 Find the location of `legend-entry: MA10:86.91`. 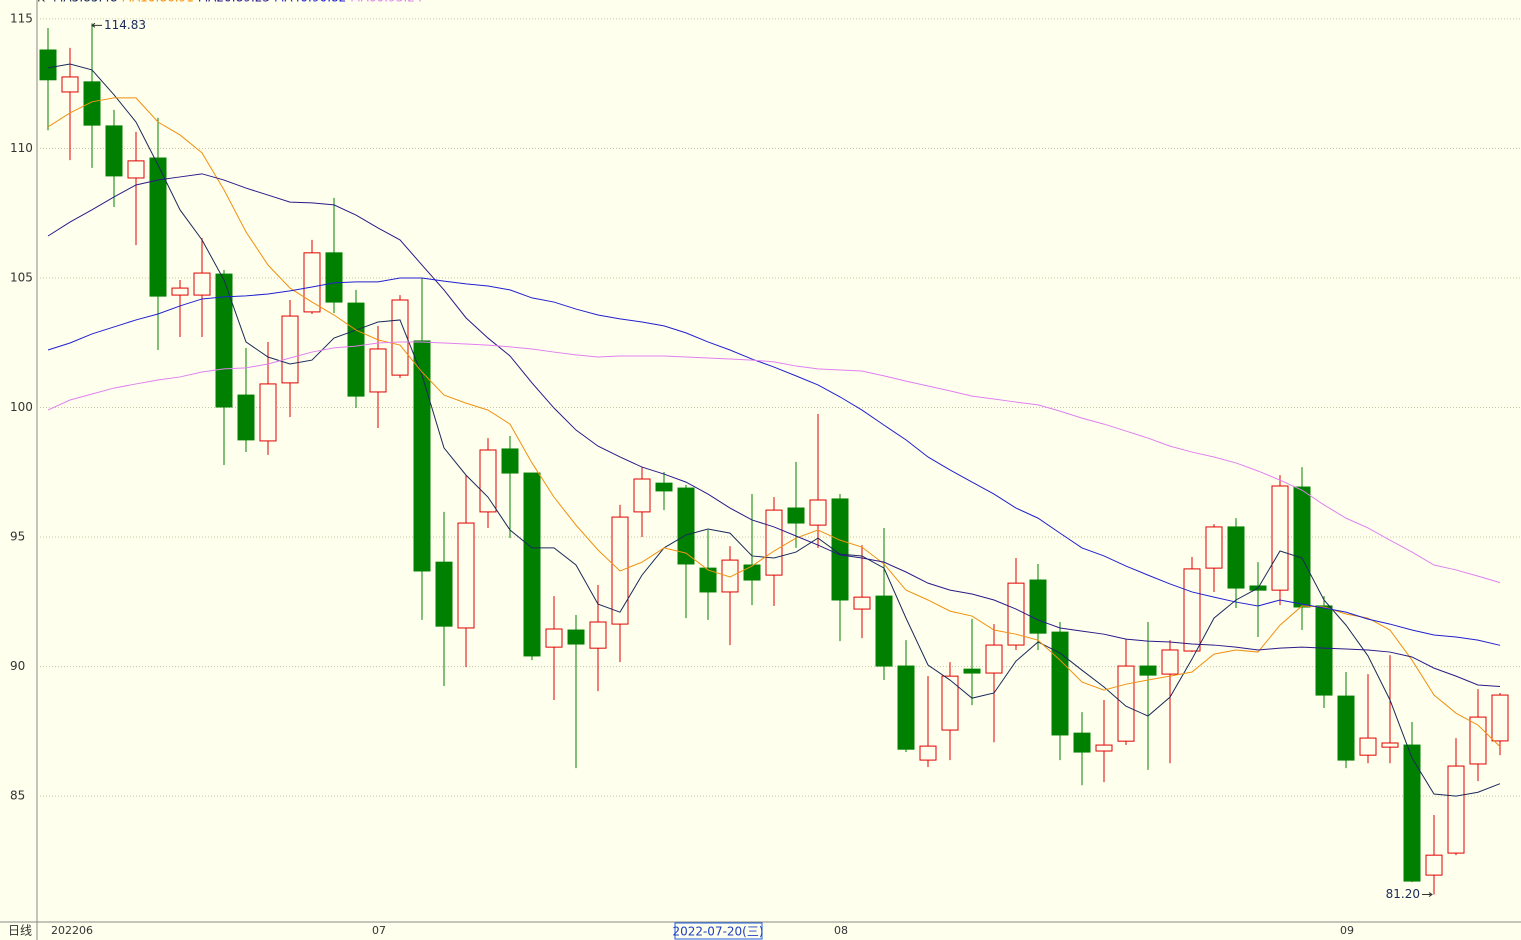

legend-entry: MA10:86.91 is located at coordinates (158, 2).